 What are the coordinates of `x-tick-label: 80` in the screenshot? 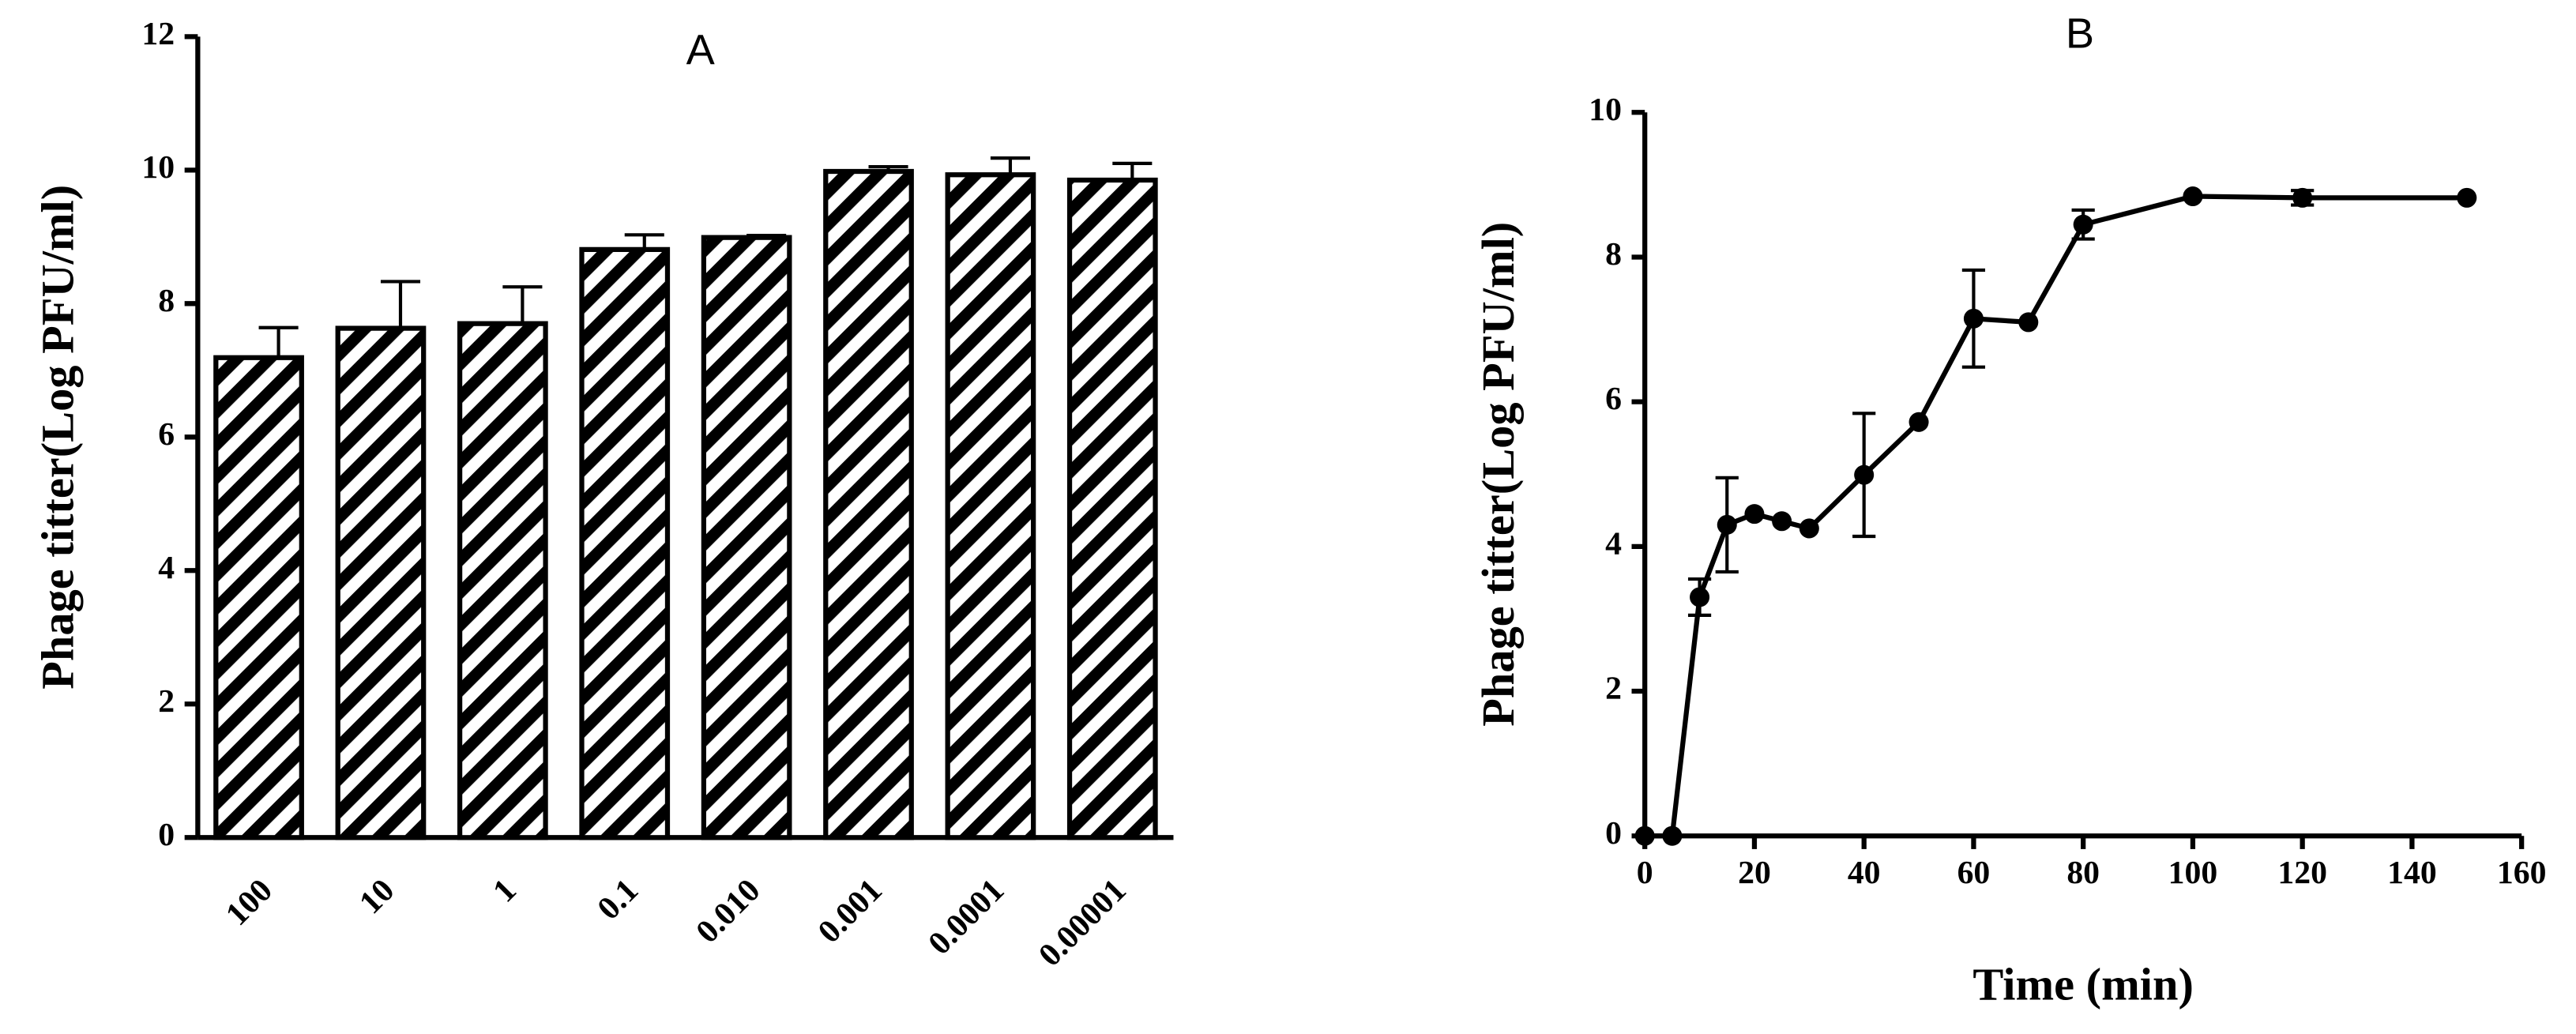 It's located at (2083, 873).